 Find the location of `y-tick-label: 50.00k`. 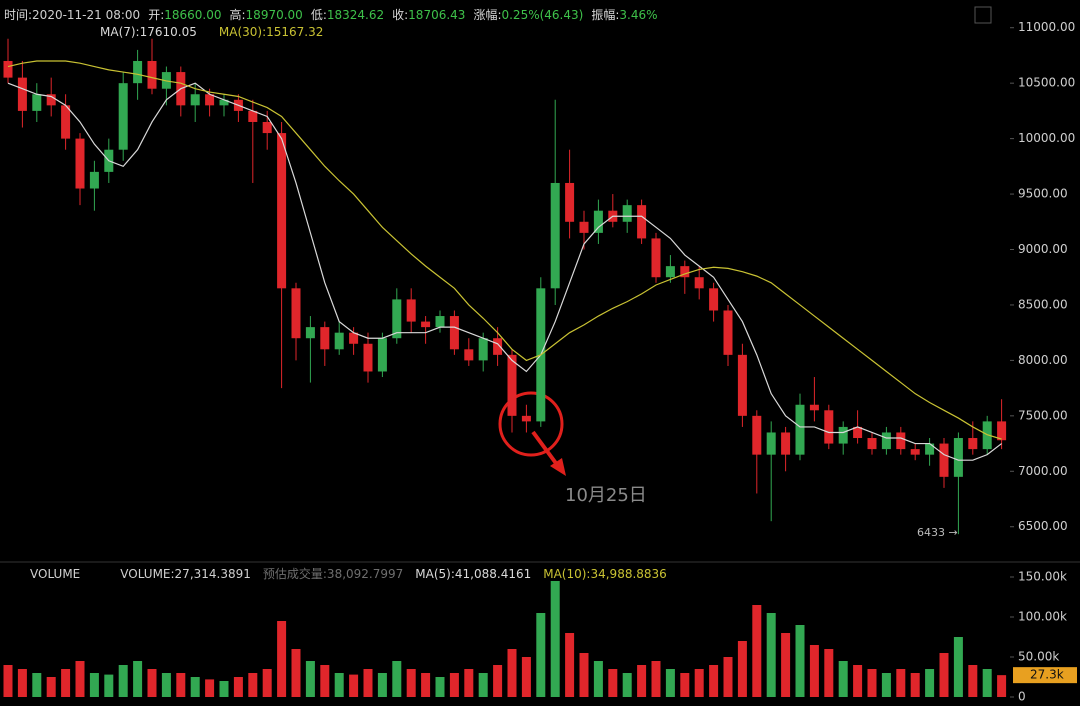

y-tick-label: 50.00k is located at coordinates (1038, 657).